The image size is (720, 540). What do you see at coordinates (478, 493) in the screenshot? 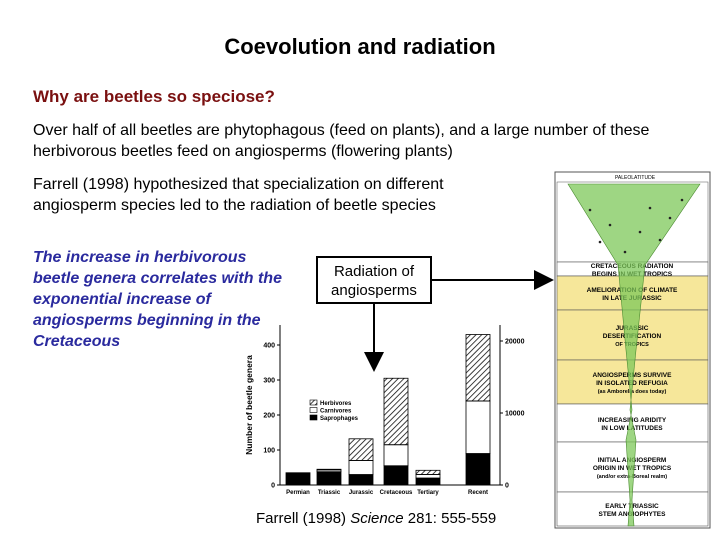
I see `x-tick-label: Recent` at bounding box center [478, 493].